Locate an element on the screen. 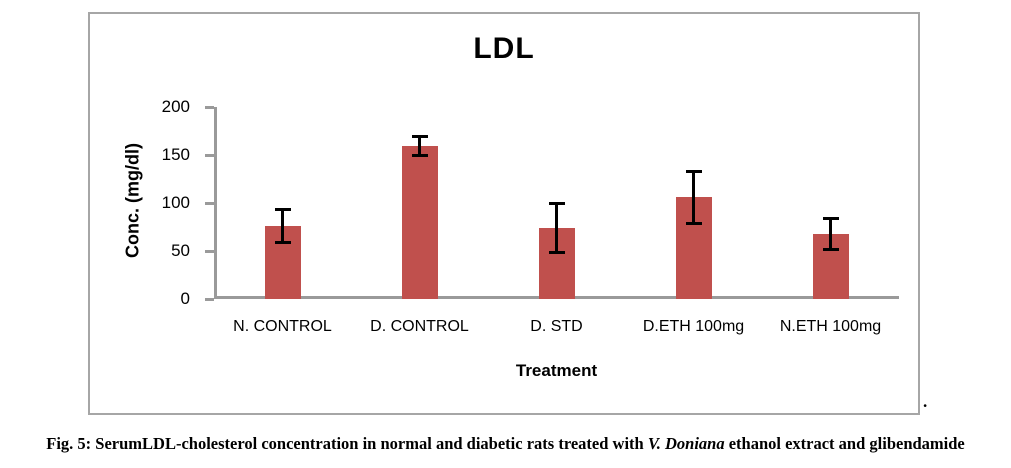 This screenshot has height=468, width=1011. caption-species-name: V. Doniana is located at coordinates (686, 443).